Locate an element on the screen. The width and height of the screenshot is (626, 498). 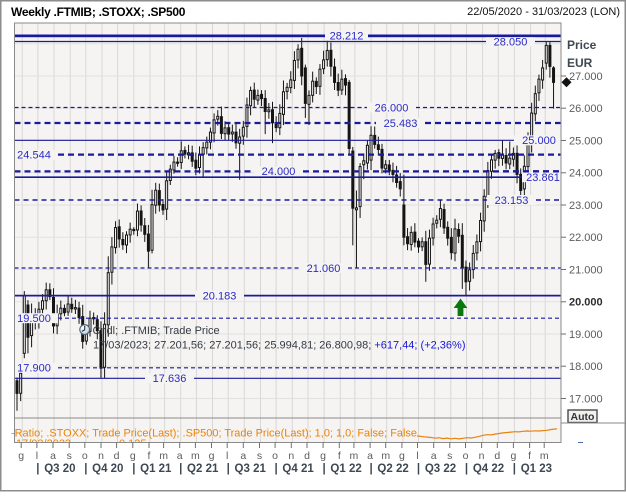
svg-text: 18.000 is located at coordinates (586, 367).